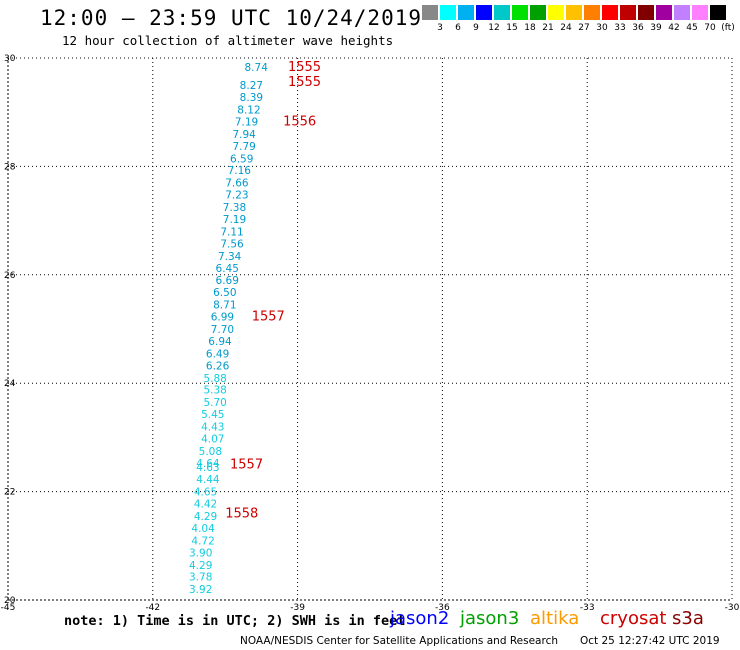 The height and width of the screenshot is (650, 740). I want to click on satellite-altika: altika, so click(555, 618).